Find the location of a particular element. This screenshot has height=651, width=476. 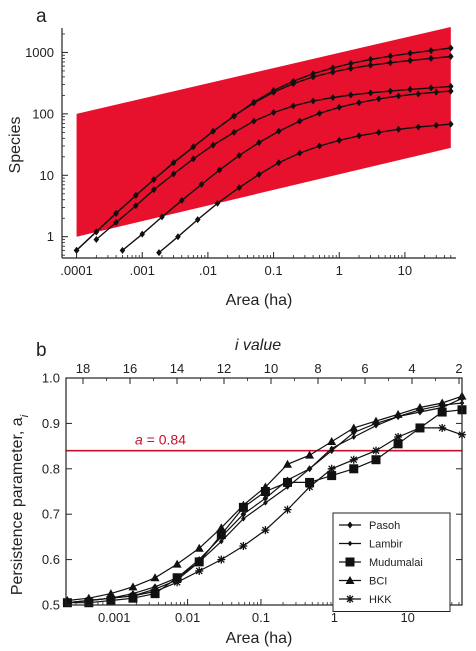

panel-b-x-tick-label: 0.01 is located at coordinates (187, 617).